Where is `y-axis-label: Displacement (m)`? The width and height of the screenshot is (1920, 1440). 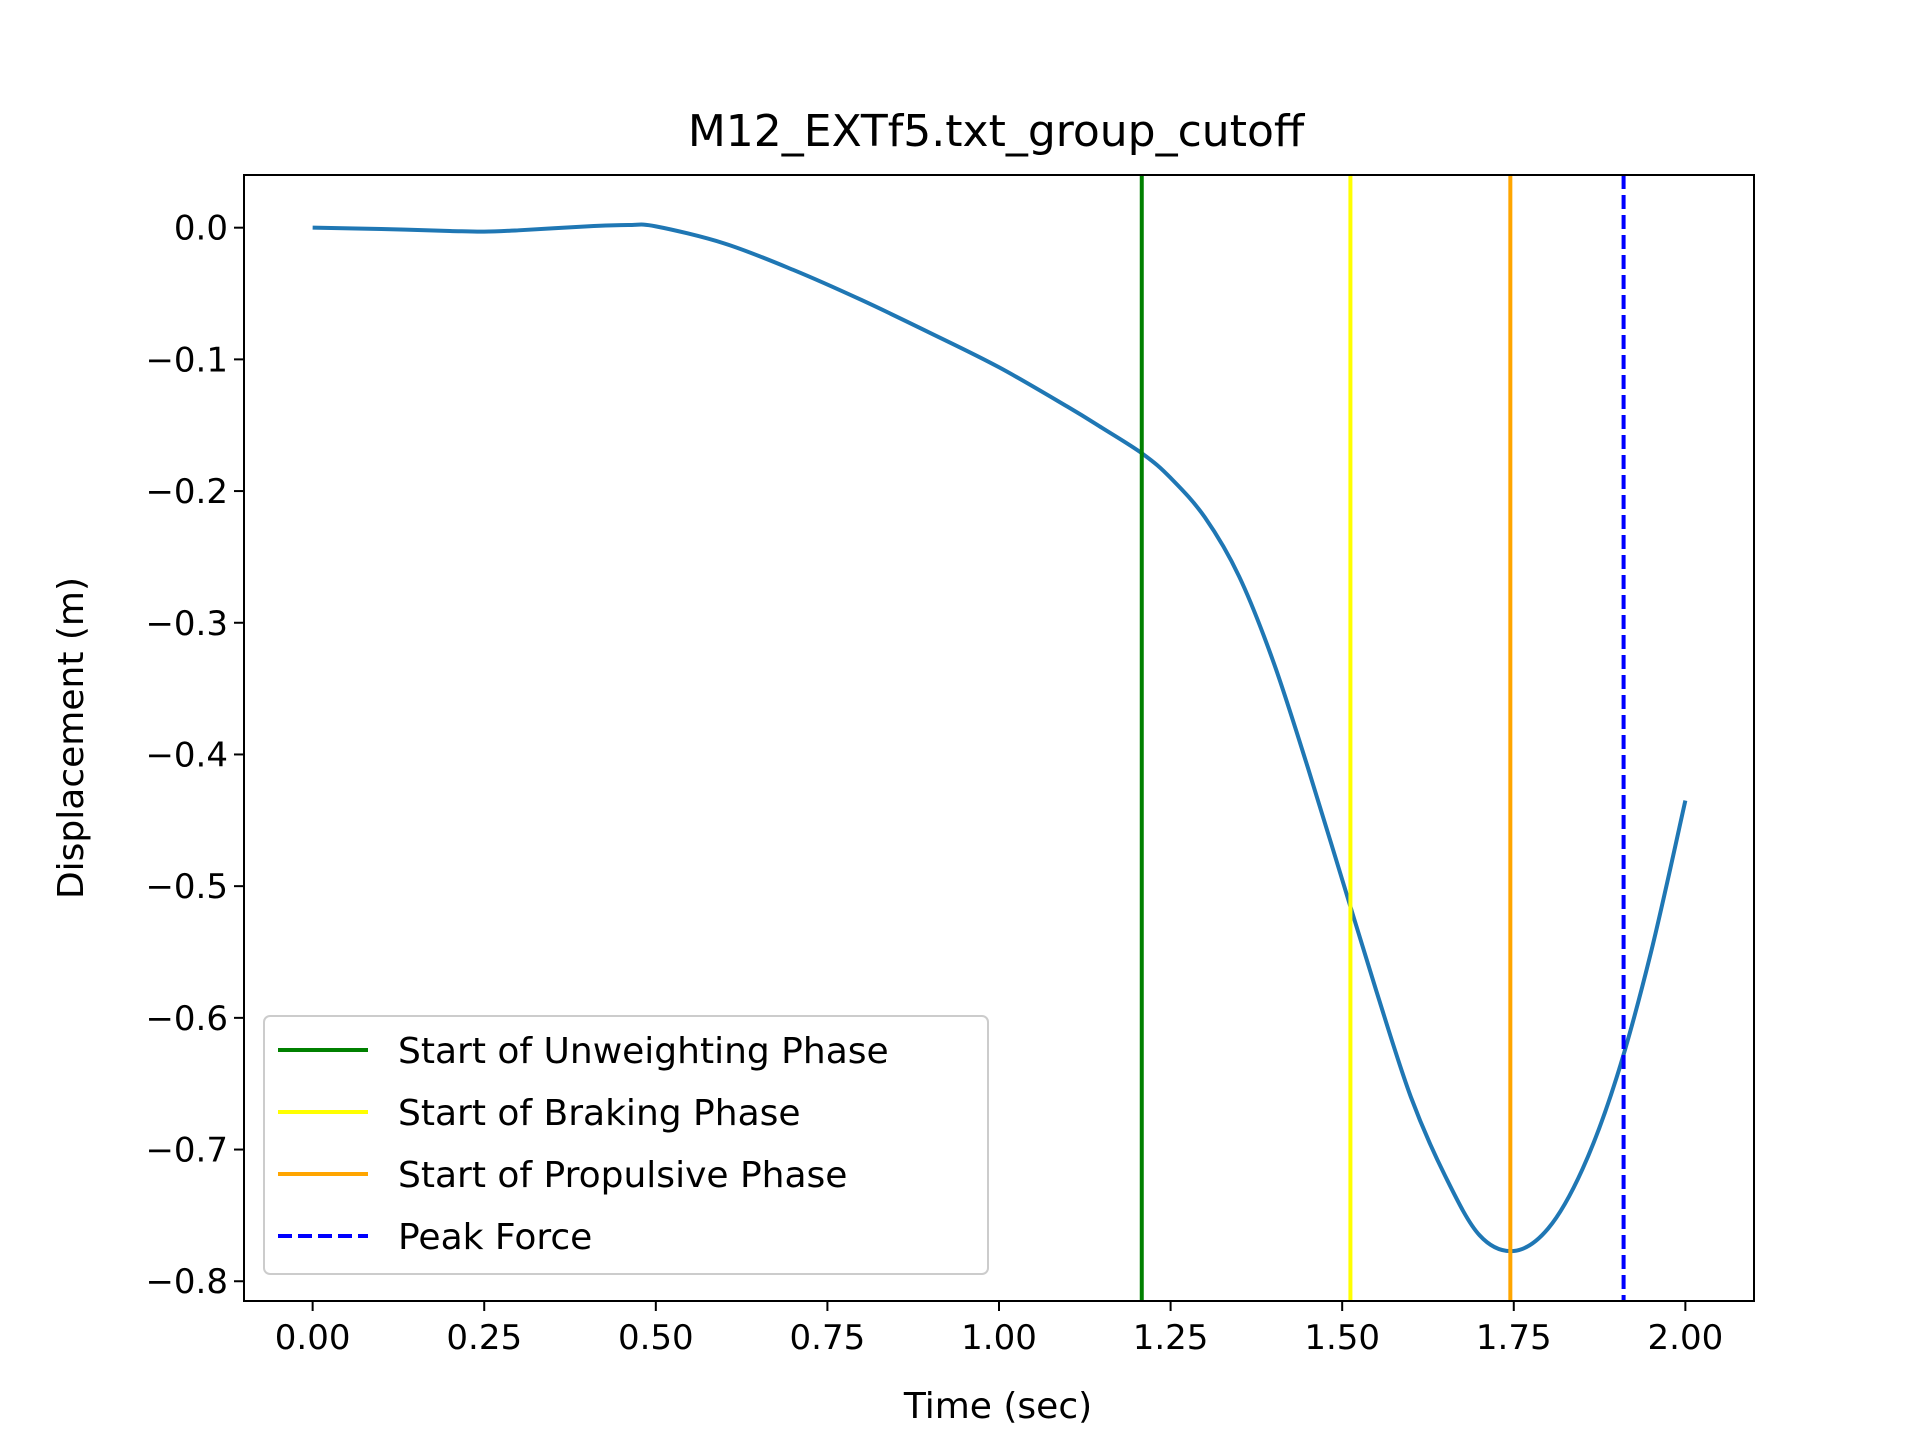
y-axis-label: Displacement (m) is located at coordinates (71, 738).